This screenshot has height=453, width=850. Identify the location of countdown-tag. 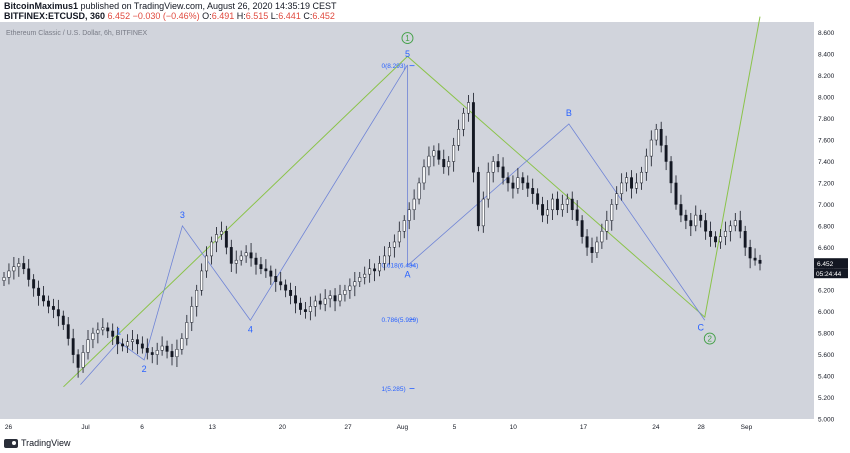
(831, 273).